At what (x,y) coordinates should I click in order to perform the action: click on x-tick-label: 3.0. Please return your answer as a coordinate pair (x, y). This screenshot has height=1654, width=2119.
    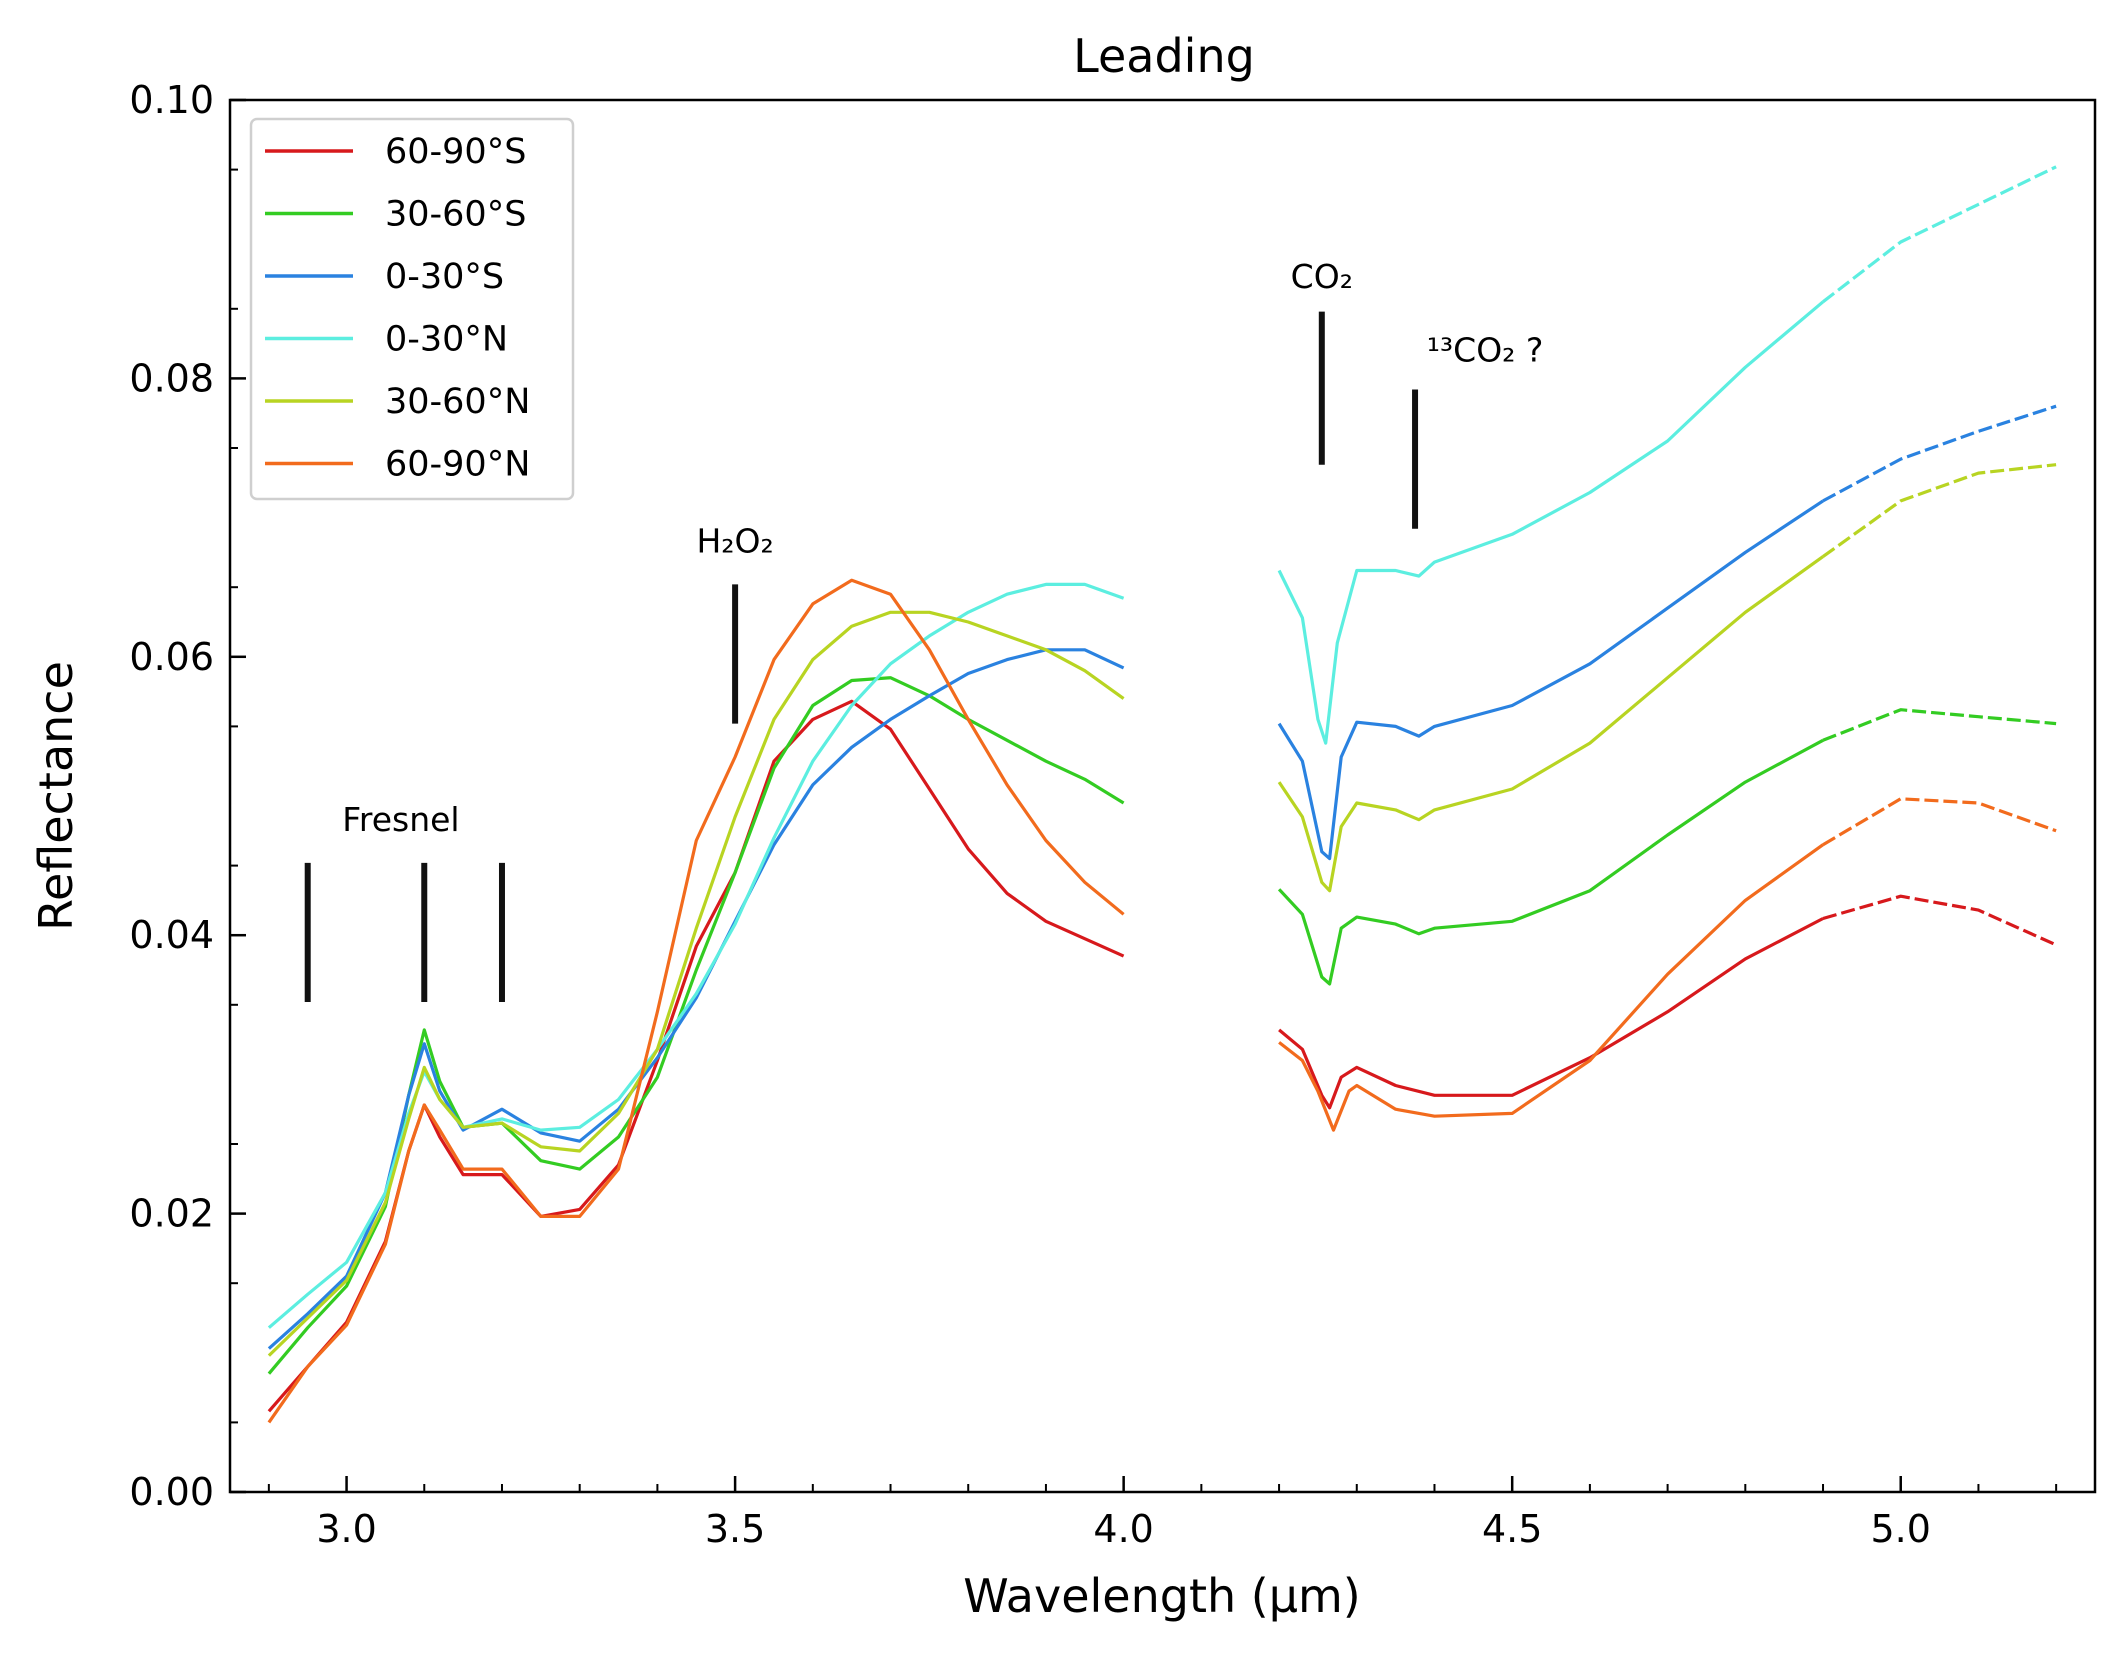
    Looking at the image, I should click on (346, 1529).